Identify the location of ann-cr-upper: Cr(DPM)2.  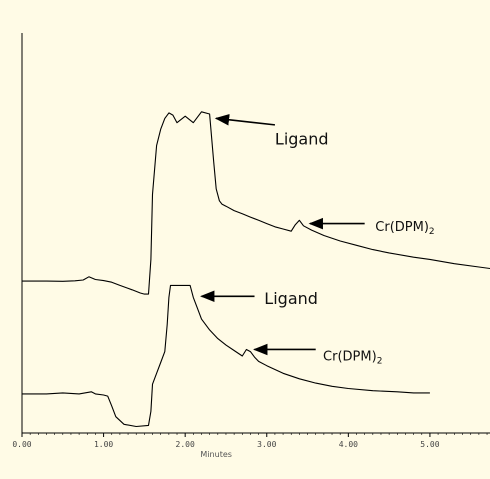
(371, 227).